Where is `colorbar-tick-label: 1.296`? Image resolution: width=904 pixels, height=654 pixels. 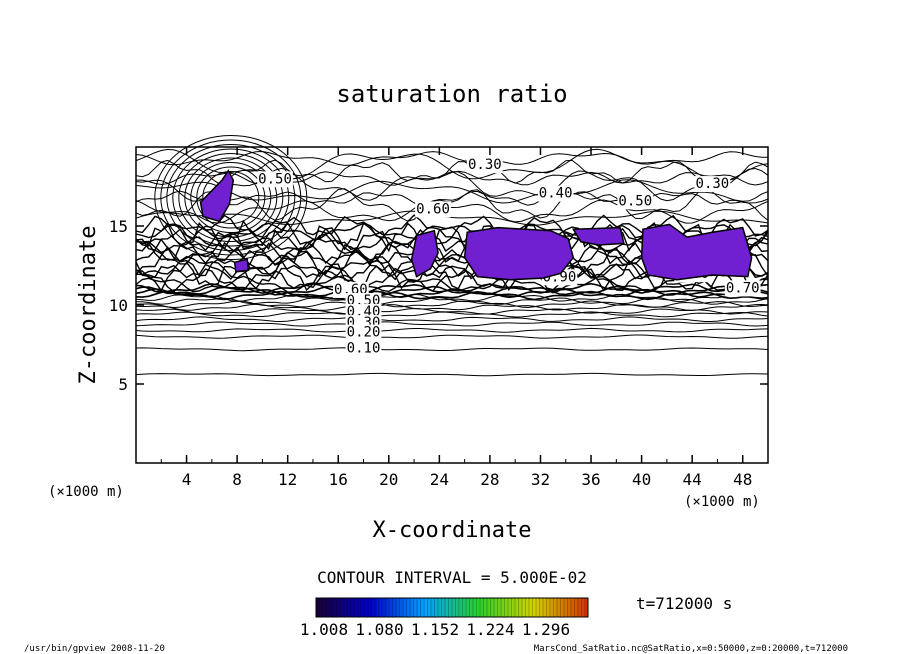 colorbar-tick-label: 1.296 is located at coordinates (546, 629).